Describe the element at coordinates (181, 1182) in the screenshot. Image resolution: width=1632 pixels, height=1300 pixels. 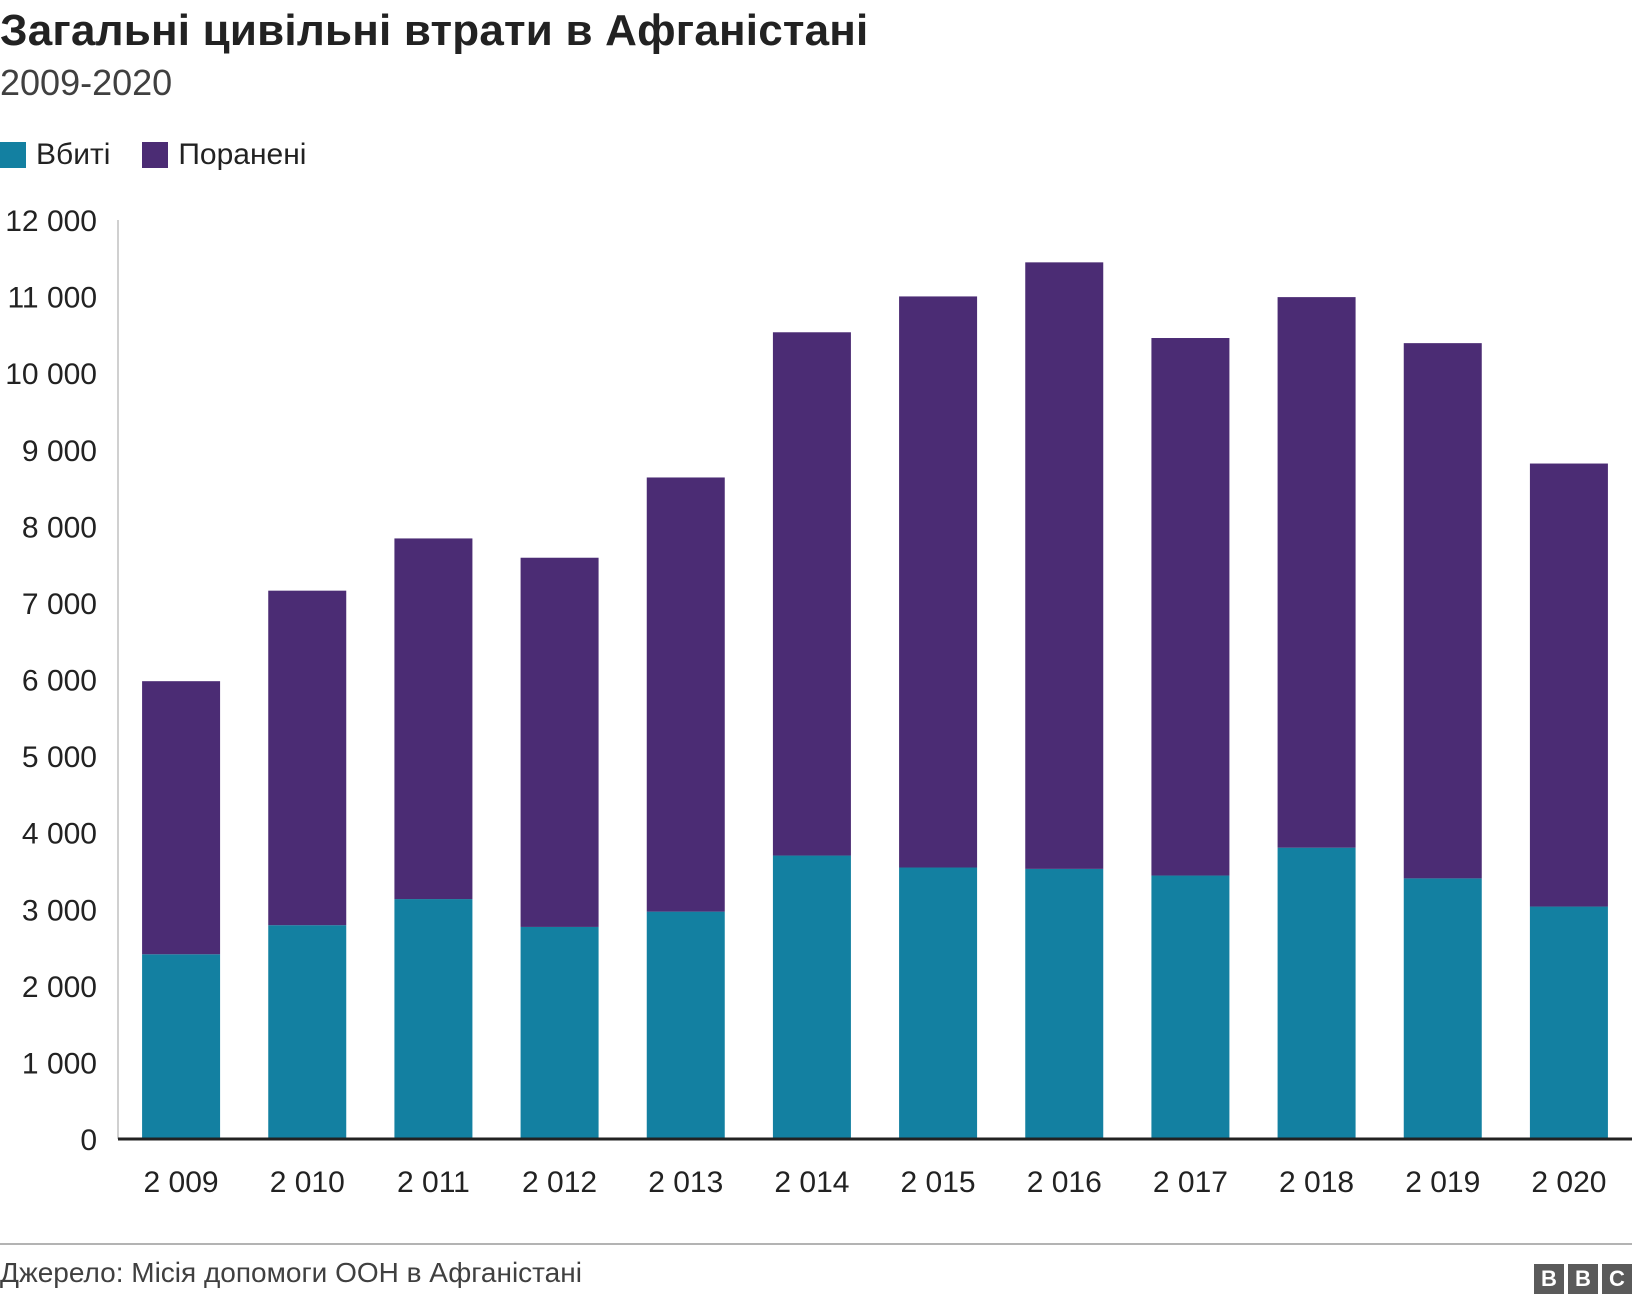
I see `x-tick-label: 2 009` at that location.